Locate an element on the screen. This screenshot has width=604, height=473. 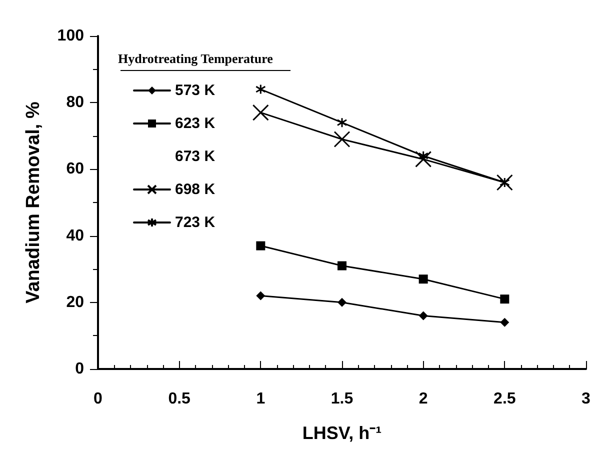
y-tick-label: 0 is located at coordinates (79, 369).